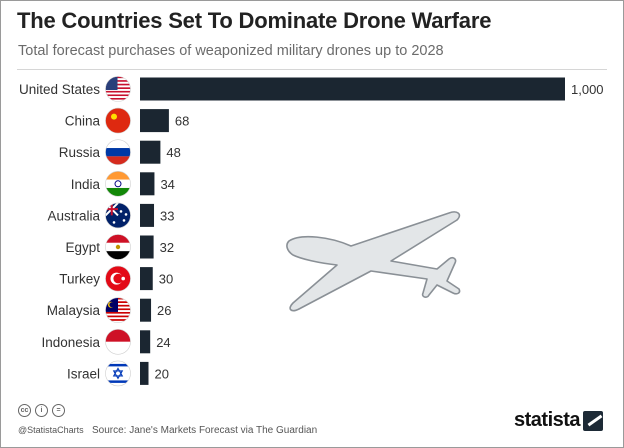 This screenshot has width=624, height=448. I want to click on attribution-icon: i, so click(41, 410).